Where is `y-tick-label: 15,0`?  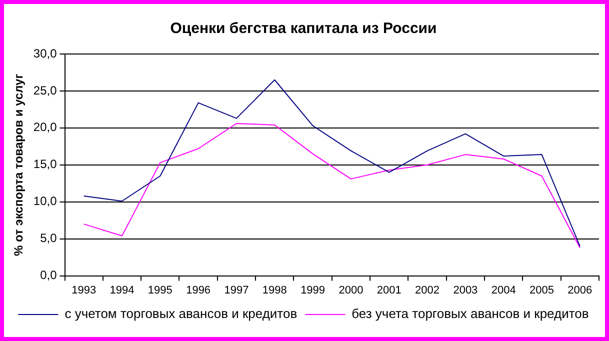 y-tick-label: 15,0 is located at coordinates (45, 164).